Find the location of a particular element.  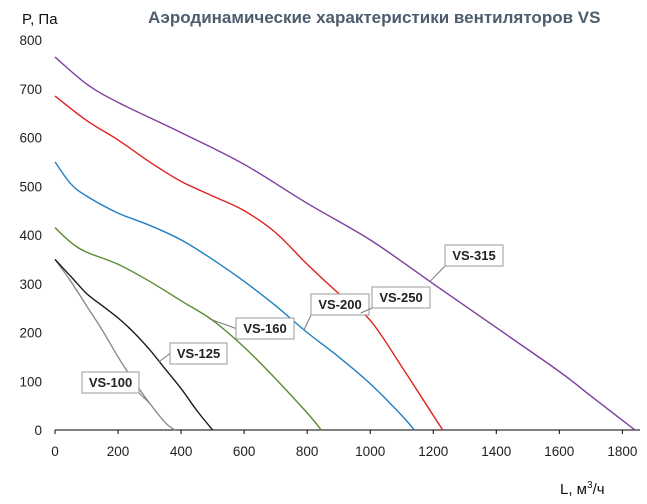

callout-vs-250: VS-250 is located at coordinates (395, 300).